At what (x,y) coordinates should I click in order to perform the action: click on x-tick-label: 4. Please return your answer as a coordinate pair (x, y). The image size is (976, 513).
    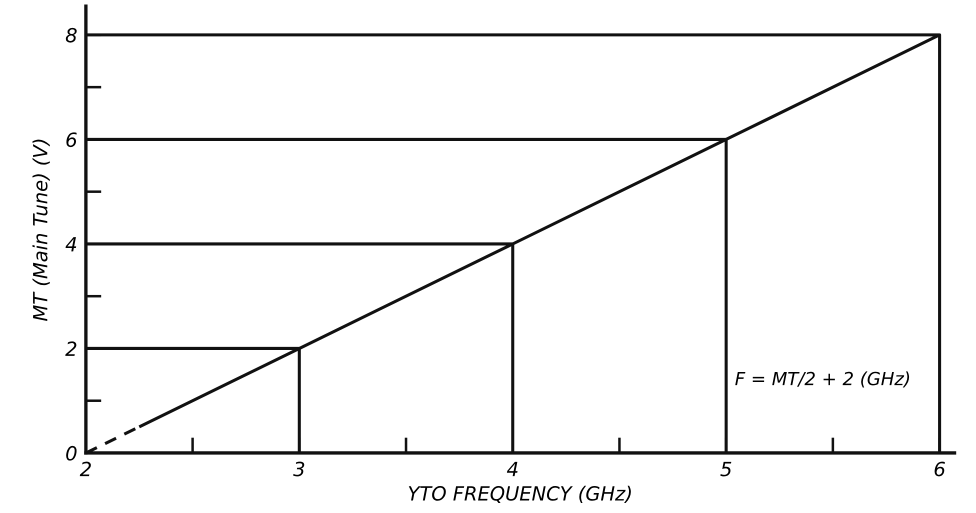
    Looking at the image, I should click on (512, 469).